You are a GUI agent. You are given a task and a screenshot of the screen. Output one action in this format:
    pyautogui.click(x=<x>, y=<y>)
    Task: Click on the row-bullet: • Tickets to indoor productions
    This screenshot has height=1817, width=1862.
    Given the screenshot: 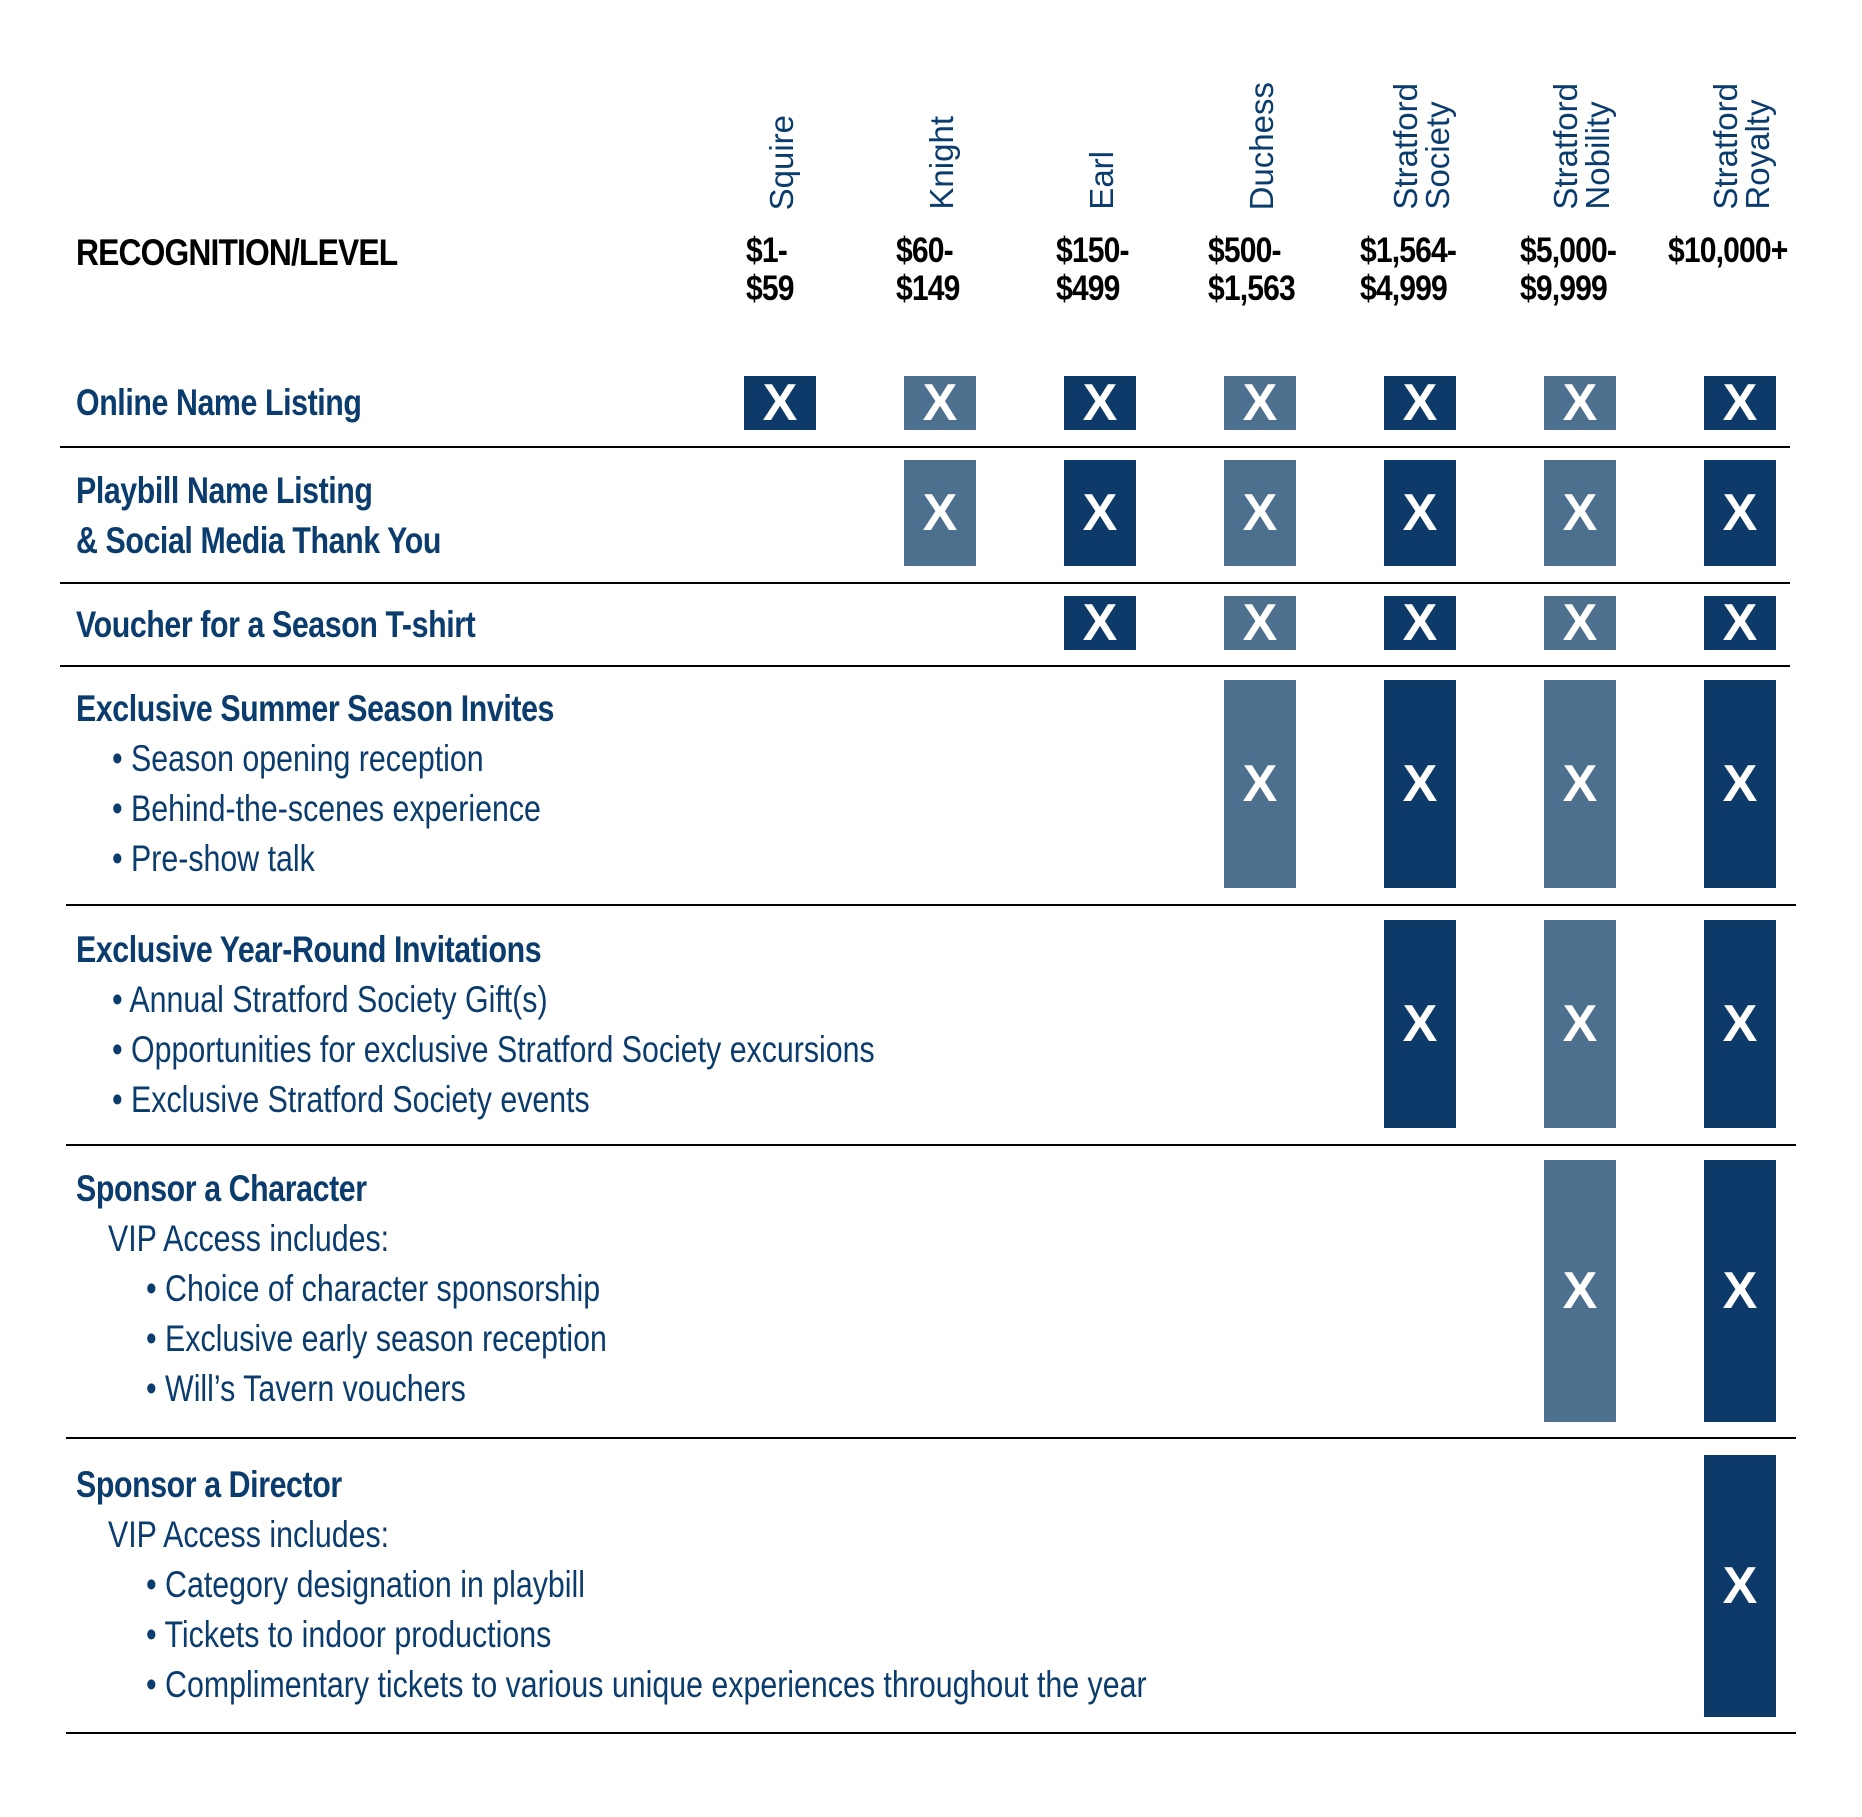 What is the action you would take?
    pyautogui.click(x=349, y=1634)
    